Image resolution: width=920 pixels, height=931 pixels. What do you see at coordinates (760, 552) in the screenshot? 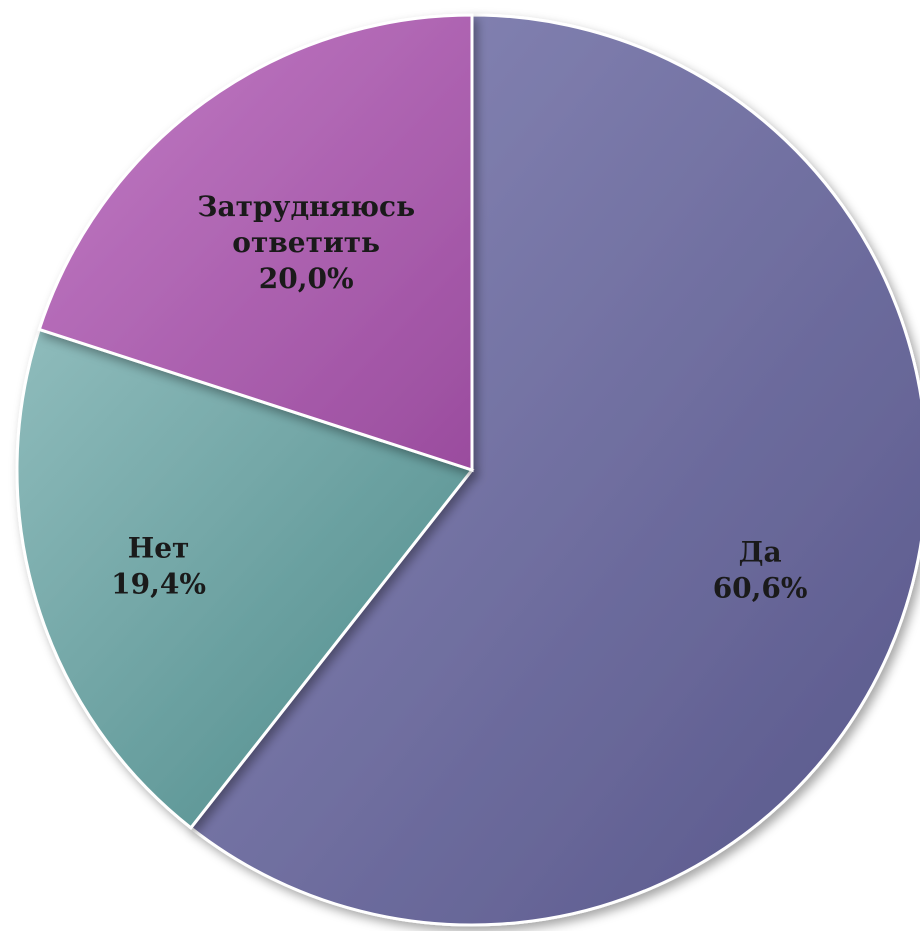
I see `pie-category-label-0: Да` at bounding box center [760, 552].